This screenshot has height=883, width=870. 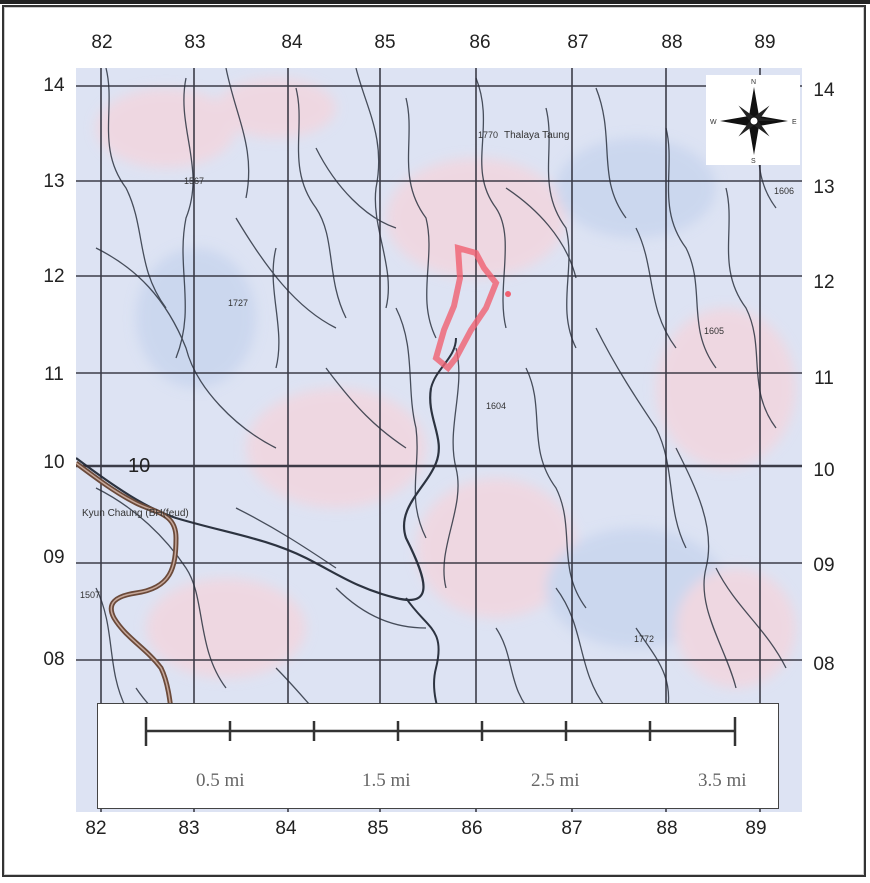 What do you see at coordinates (714, 331) in the screenshot?
I see `spot-height-label: 1605` at bounding box center [714, 331].